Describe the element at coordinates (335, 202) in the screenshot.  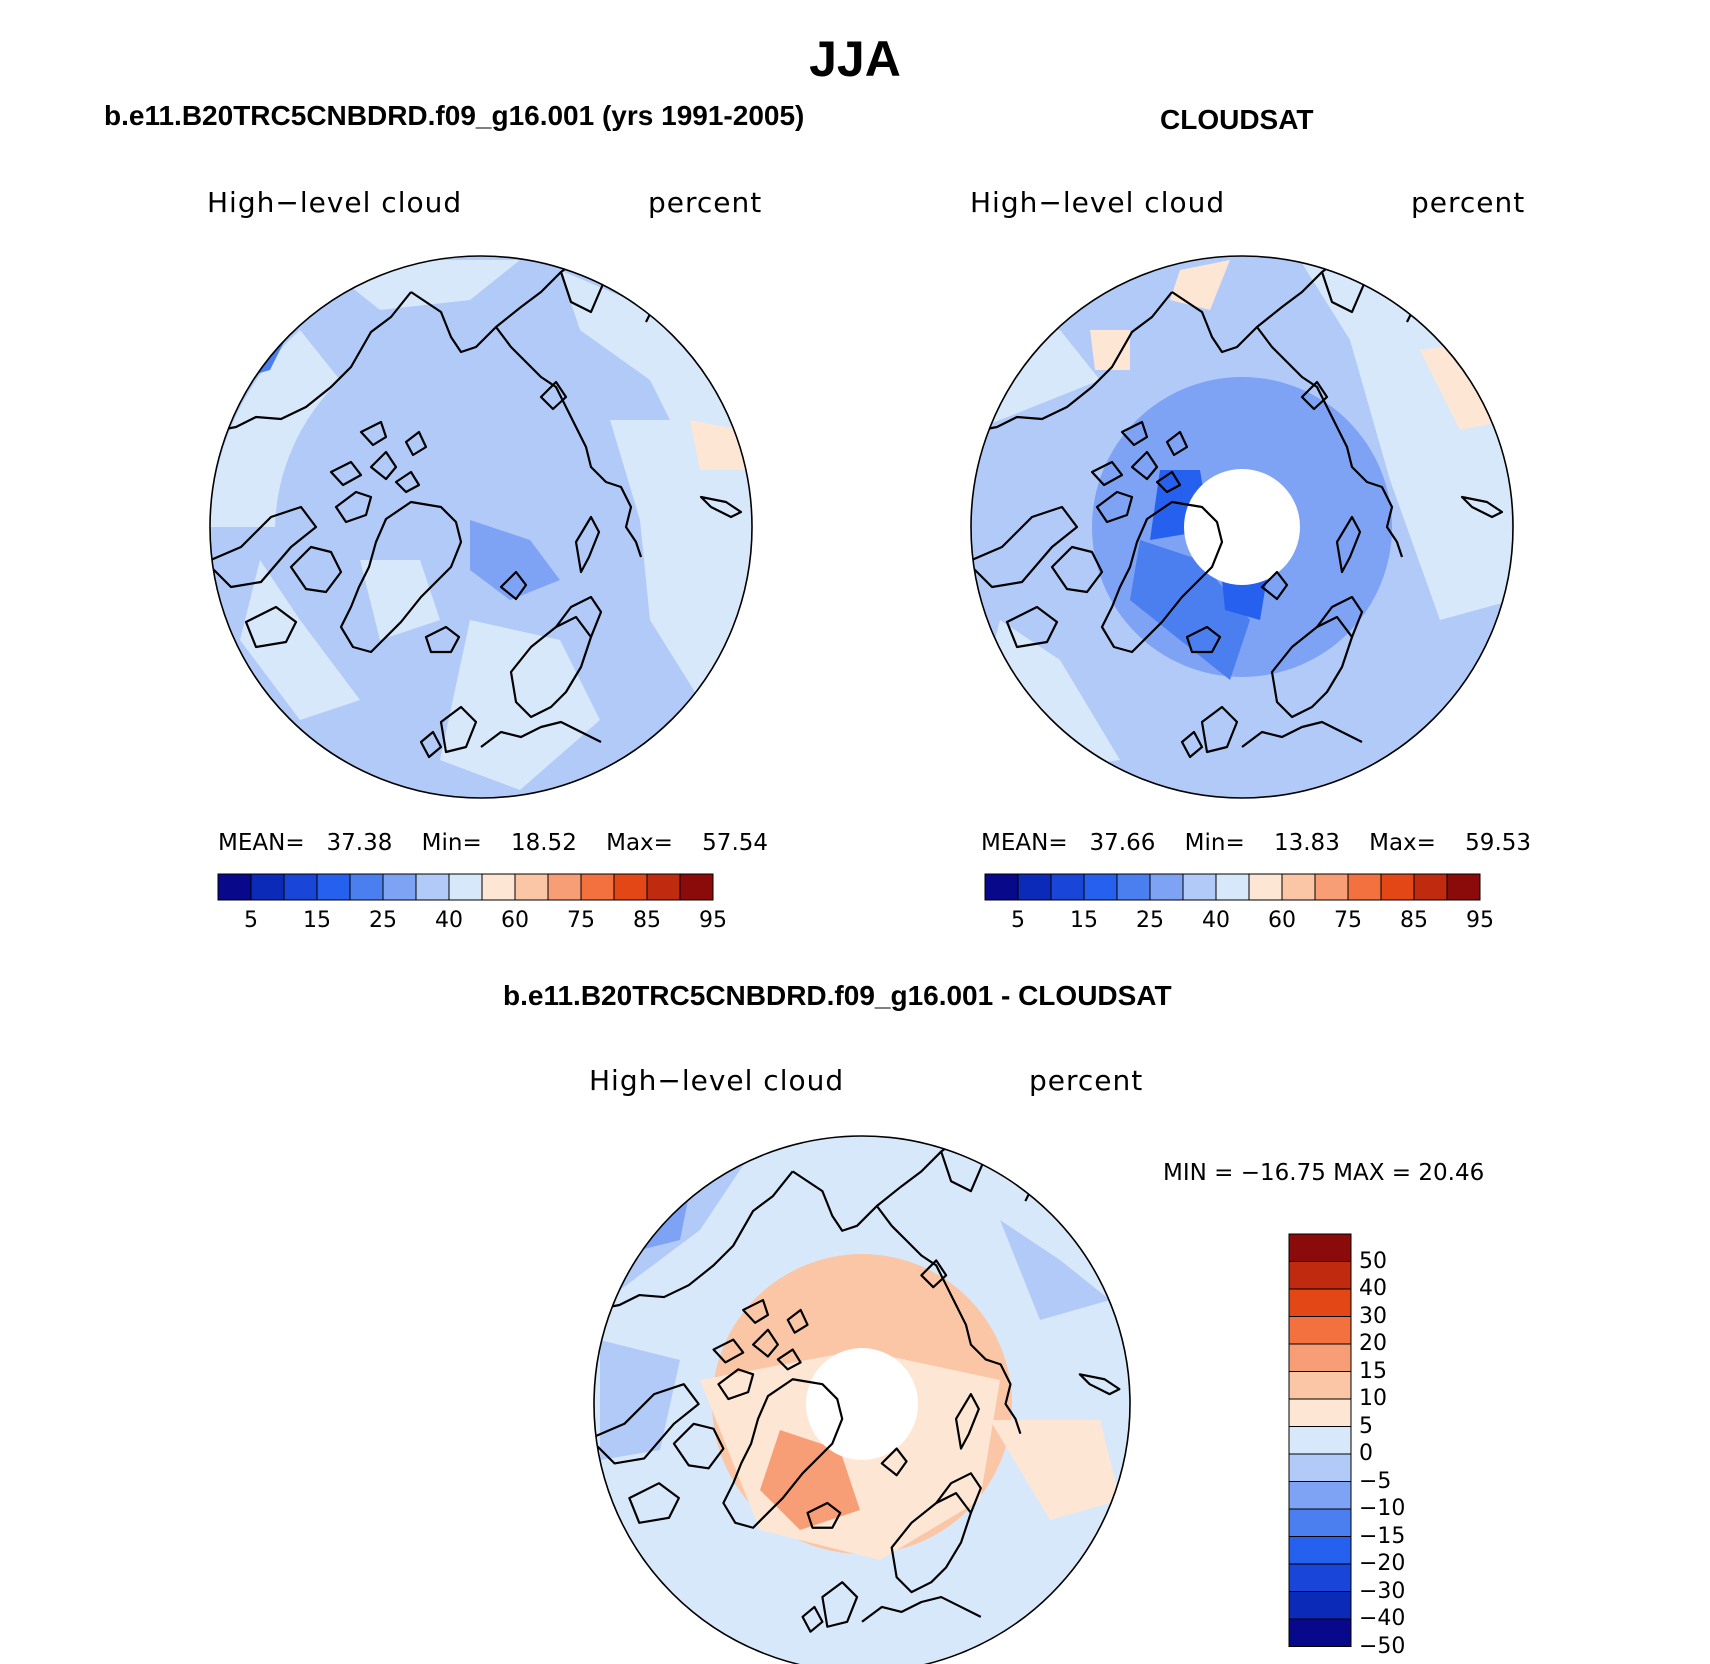
I see `model-variable-label: High−level cloud` at that location.